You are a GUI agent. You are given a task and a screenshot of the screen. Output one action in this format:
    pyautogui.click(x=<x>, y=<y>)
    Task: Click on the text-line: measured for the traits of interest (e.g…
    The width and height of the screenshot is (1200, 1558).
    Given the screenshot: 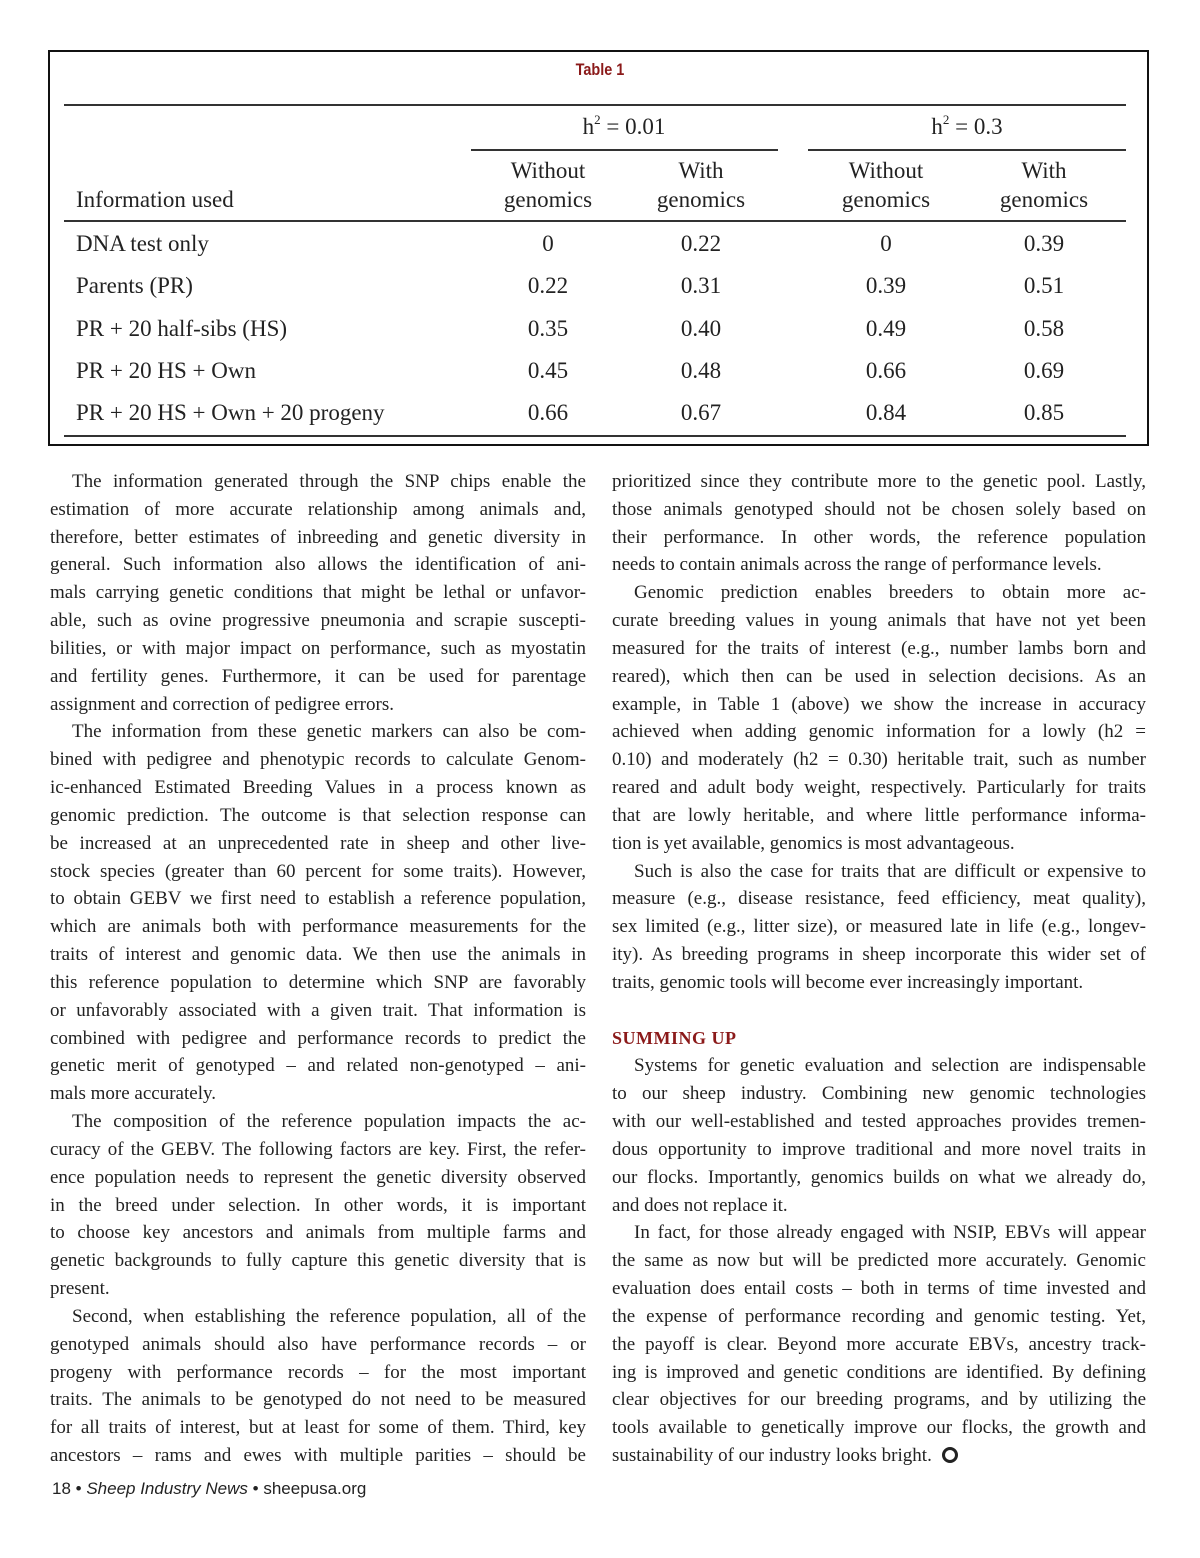 What is the action you would take?
    pyautogui.click(x=879, y=648)
    